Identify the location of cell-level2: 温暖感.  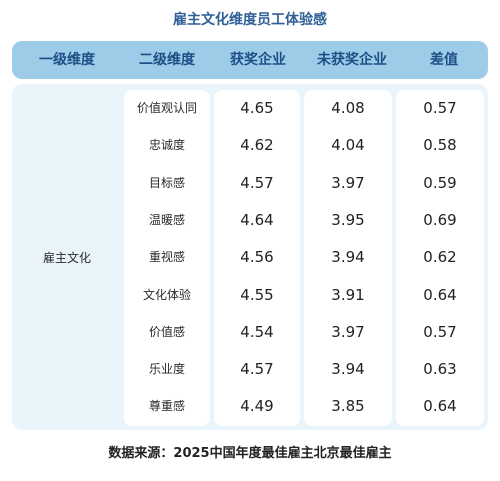
(166, 219).